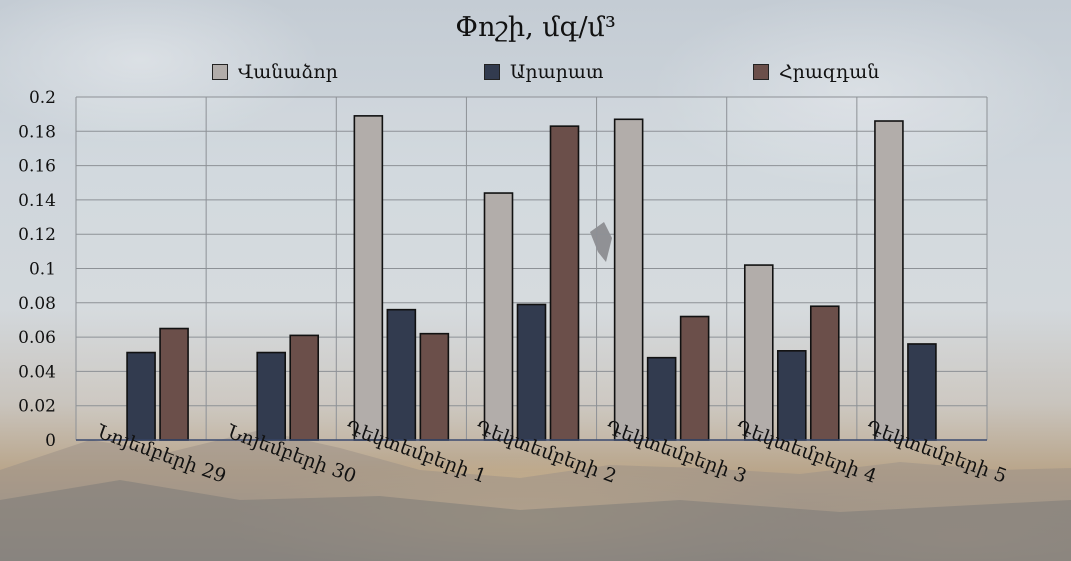 The width and height of the screenshot is (1071, 561). What do you see at coordinates (288, 72) in the screenshot?
I see `legend-label-vanadzor: Վանաձոր` at bounding box center [288, 72].